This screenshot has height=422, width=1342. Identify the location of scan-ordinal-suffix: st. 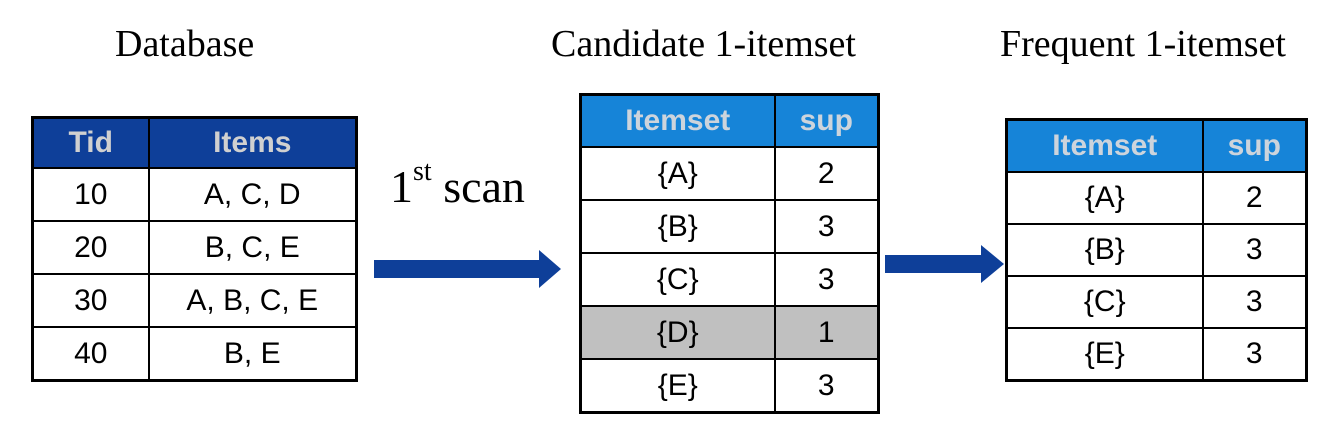
(422, 171).